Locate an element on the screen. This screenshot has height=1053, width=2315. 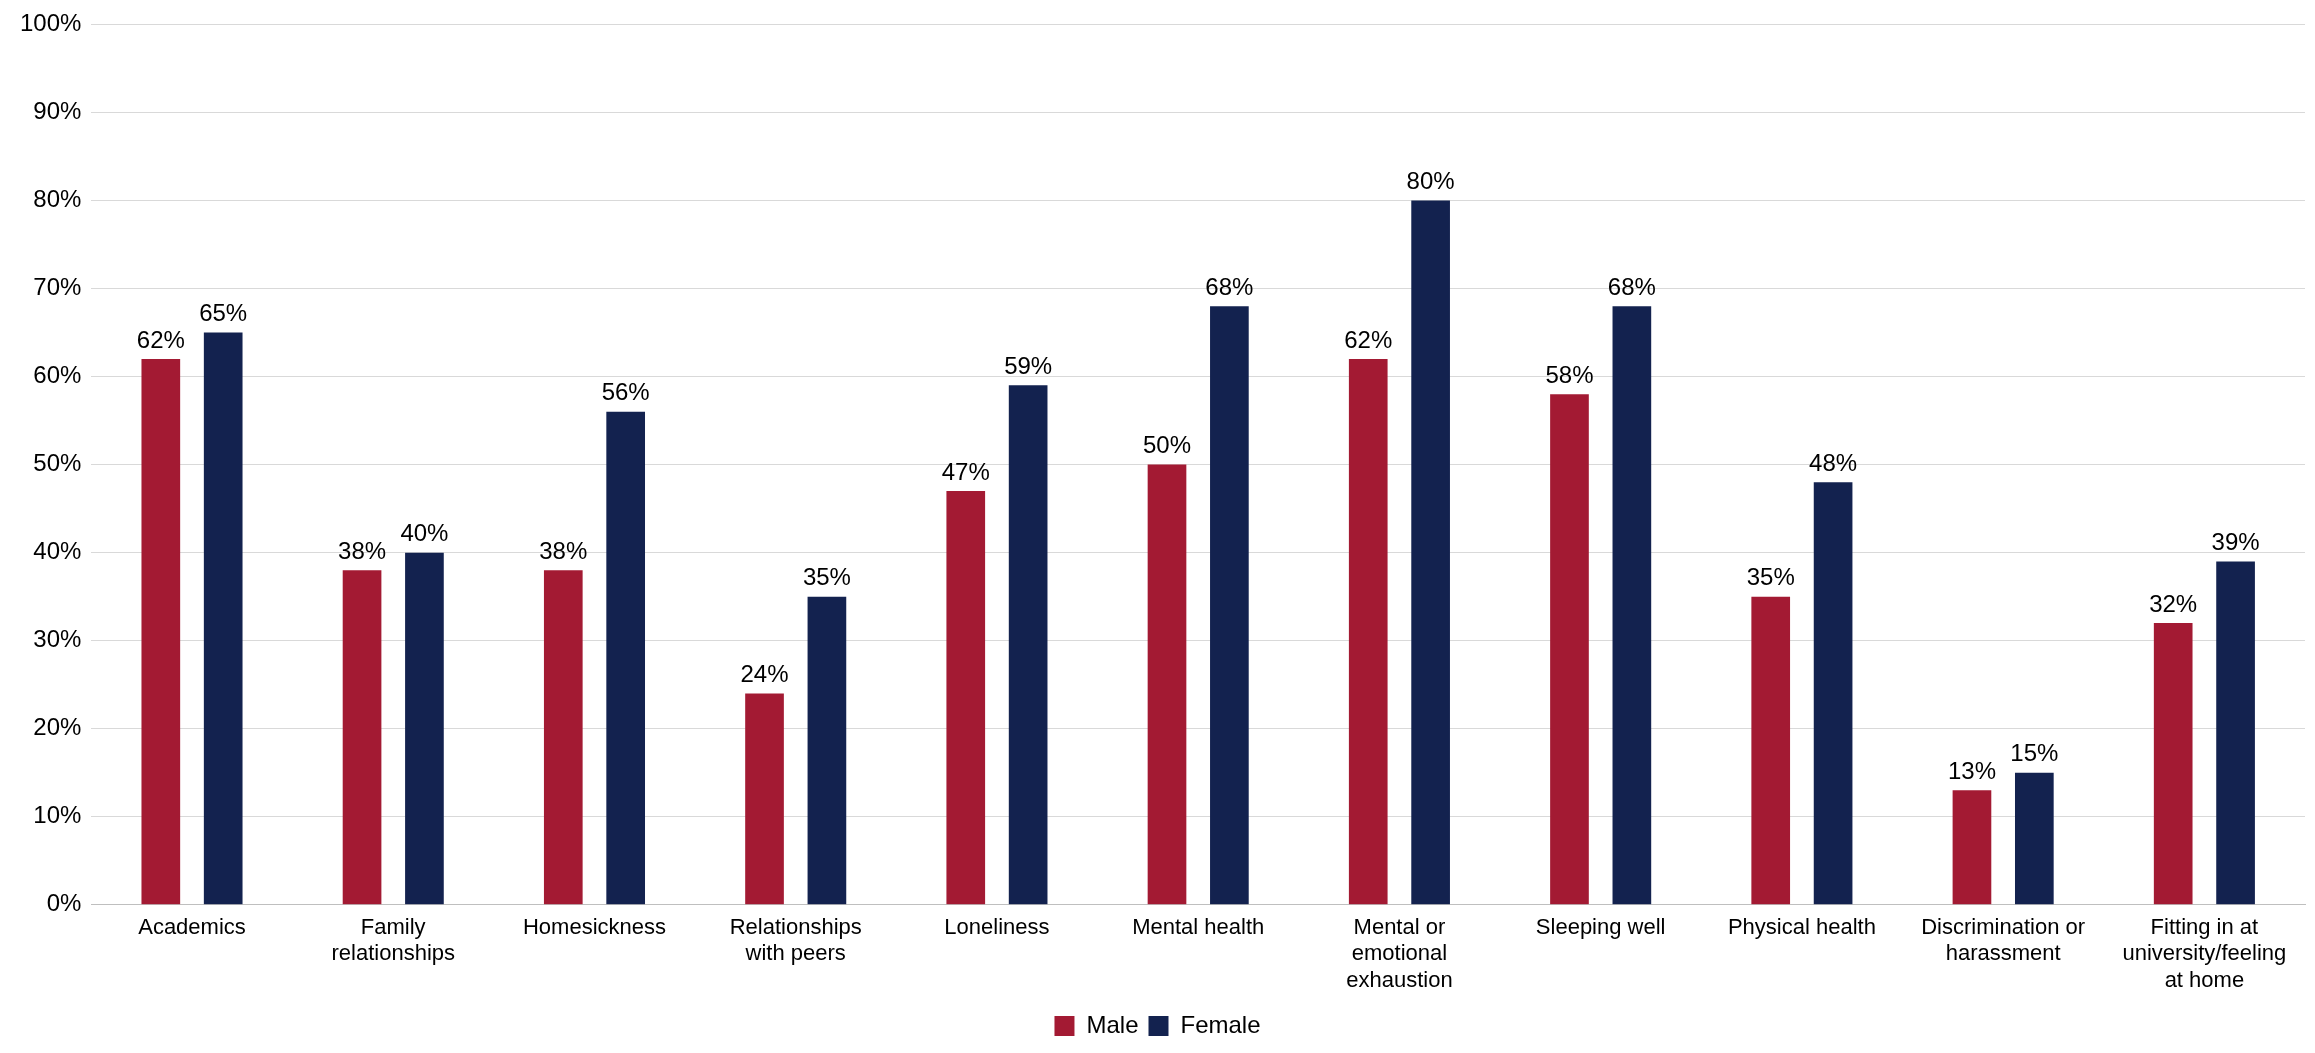
data-label: 58% is located at coordinates (1569, 374).